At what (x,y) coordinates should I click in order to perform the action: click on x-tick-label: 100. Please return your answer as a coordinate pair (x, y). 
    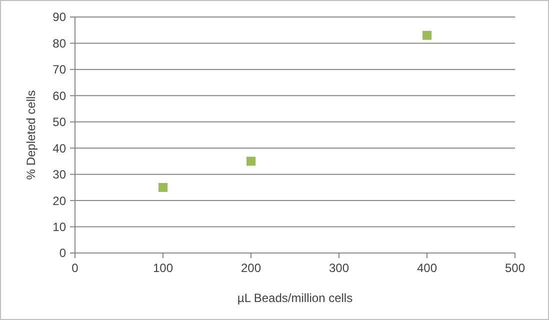
    Looking at the image, I should click on (163, 268).